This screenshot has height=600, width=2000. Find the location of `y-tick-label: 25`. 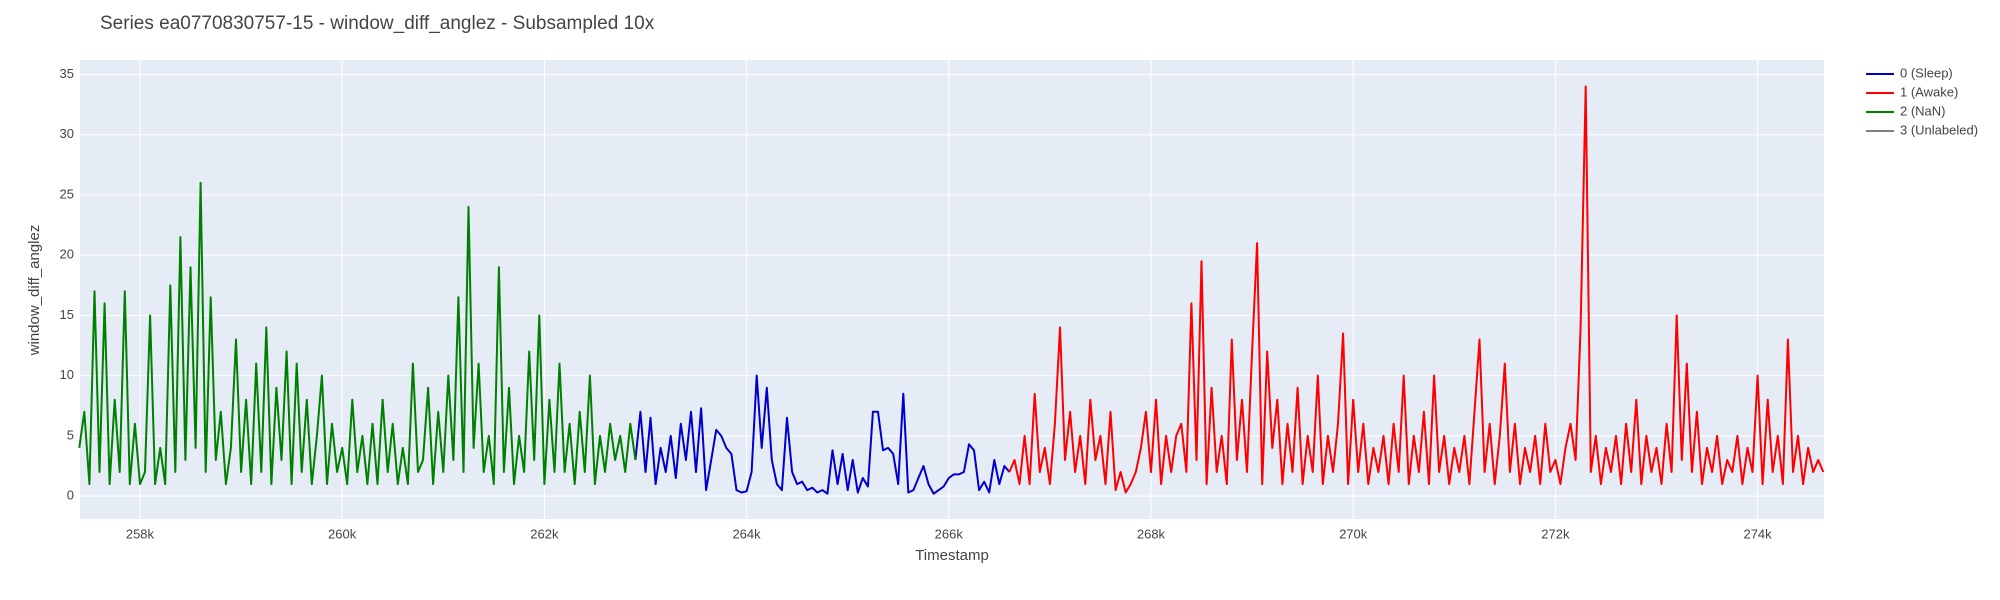

y-tick-label: 25 is located at coordinates (67, 193).